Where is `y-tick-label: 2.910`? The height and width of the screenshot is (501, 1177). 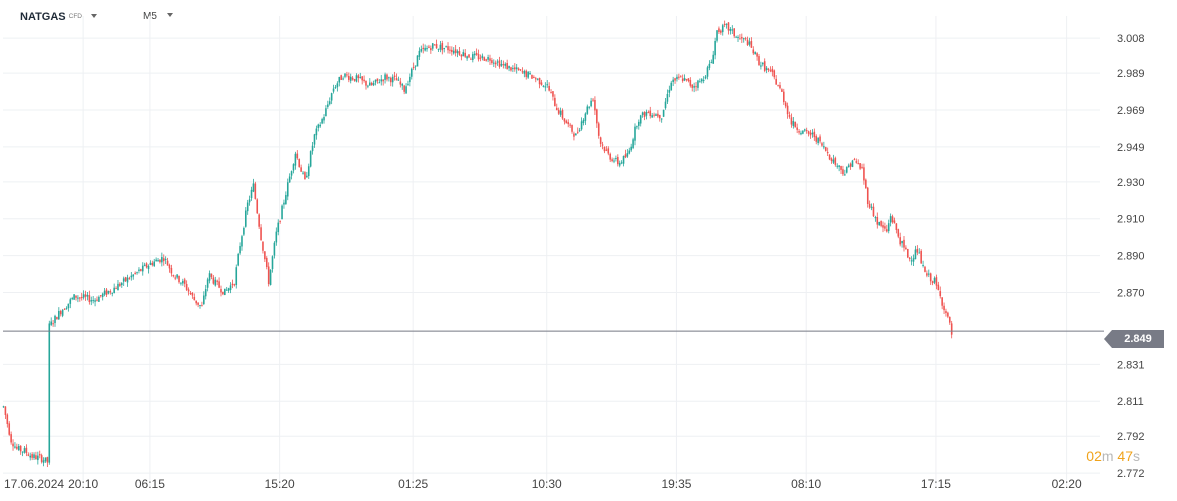
y-tick-label: 2.910 is located at coordinates (1131, 220).